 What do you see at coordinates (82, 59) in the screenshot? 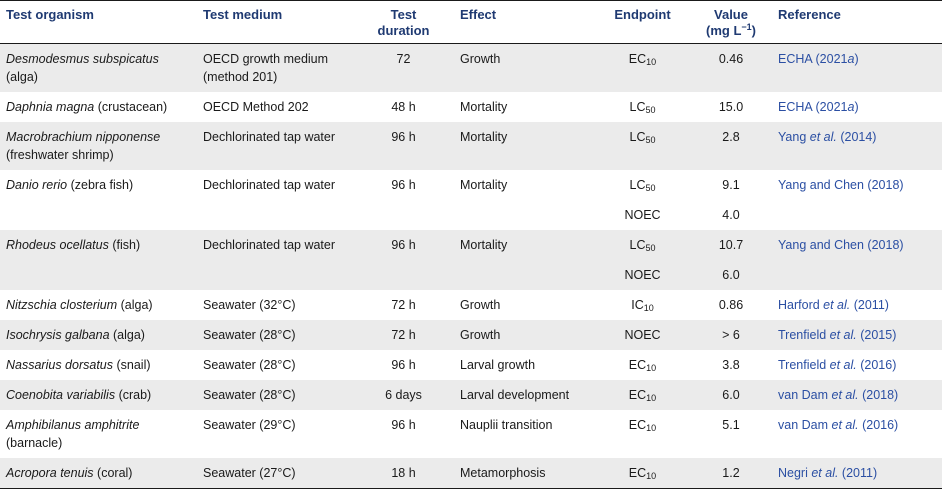
I see `organism-species: Desmodesmus subspicatus` at bounding box center [82, 59].